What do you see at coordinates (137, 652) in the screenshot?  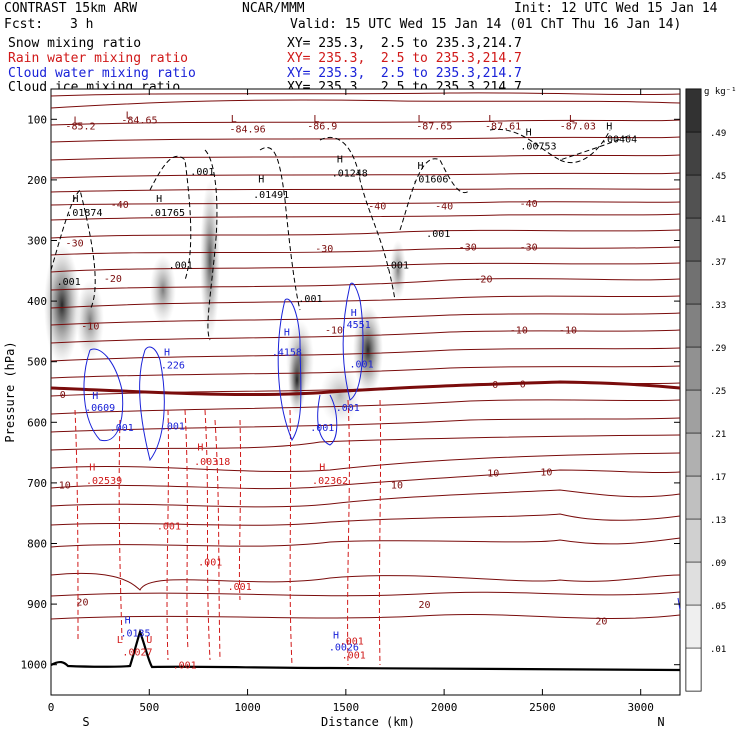 I see `rain-label: .0027` at bounding box center [137, 652].